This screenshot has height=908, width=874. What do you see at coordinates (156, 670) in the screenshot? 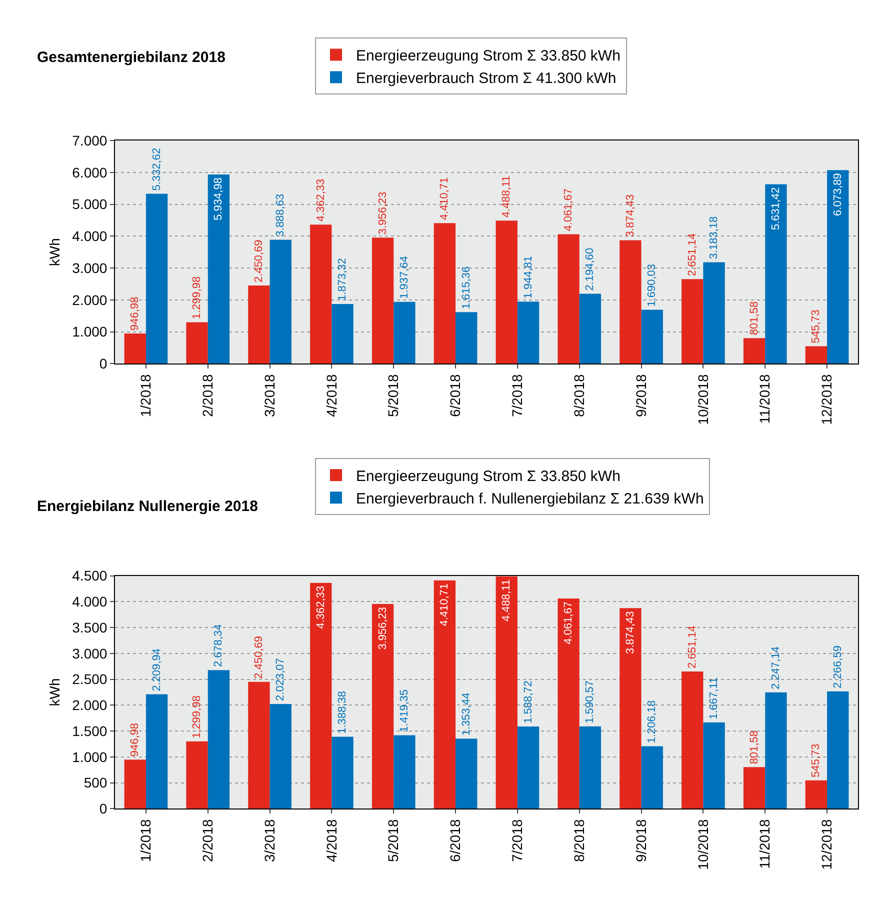
I see `data-label: 2.209,94` at bounding box center [156, 670].